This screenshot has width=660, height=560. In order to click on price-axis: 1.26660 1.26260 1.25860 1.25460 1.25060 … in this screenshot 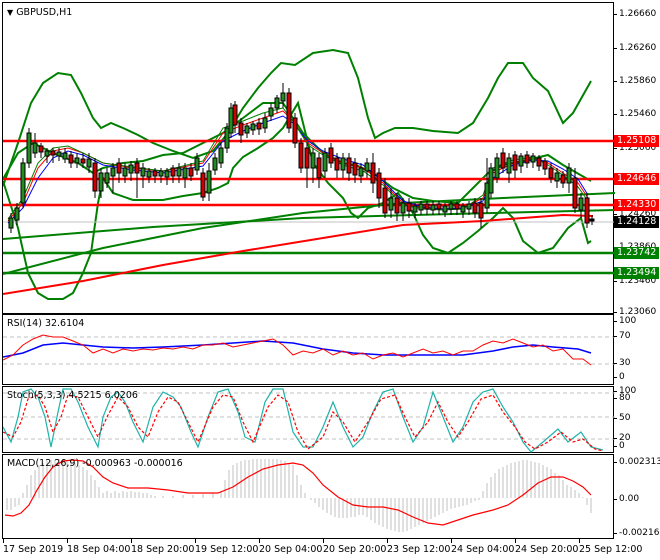, I will do `click(636, 159)`.